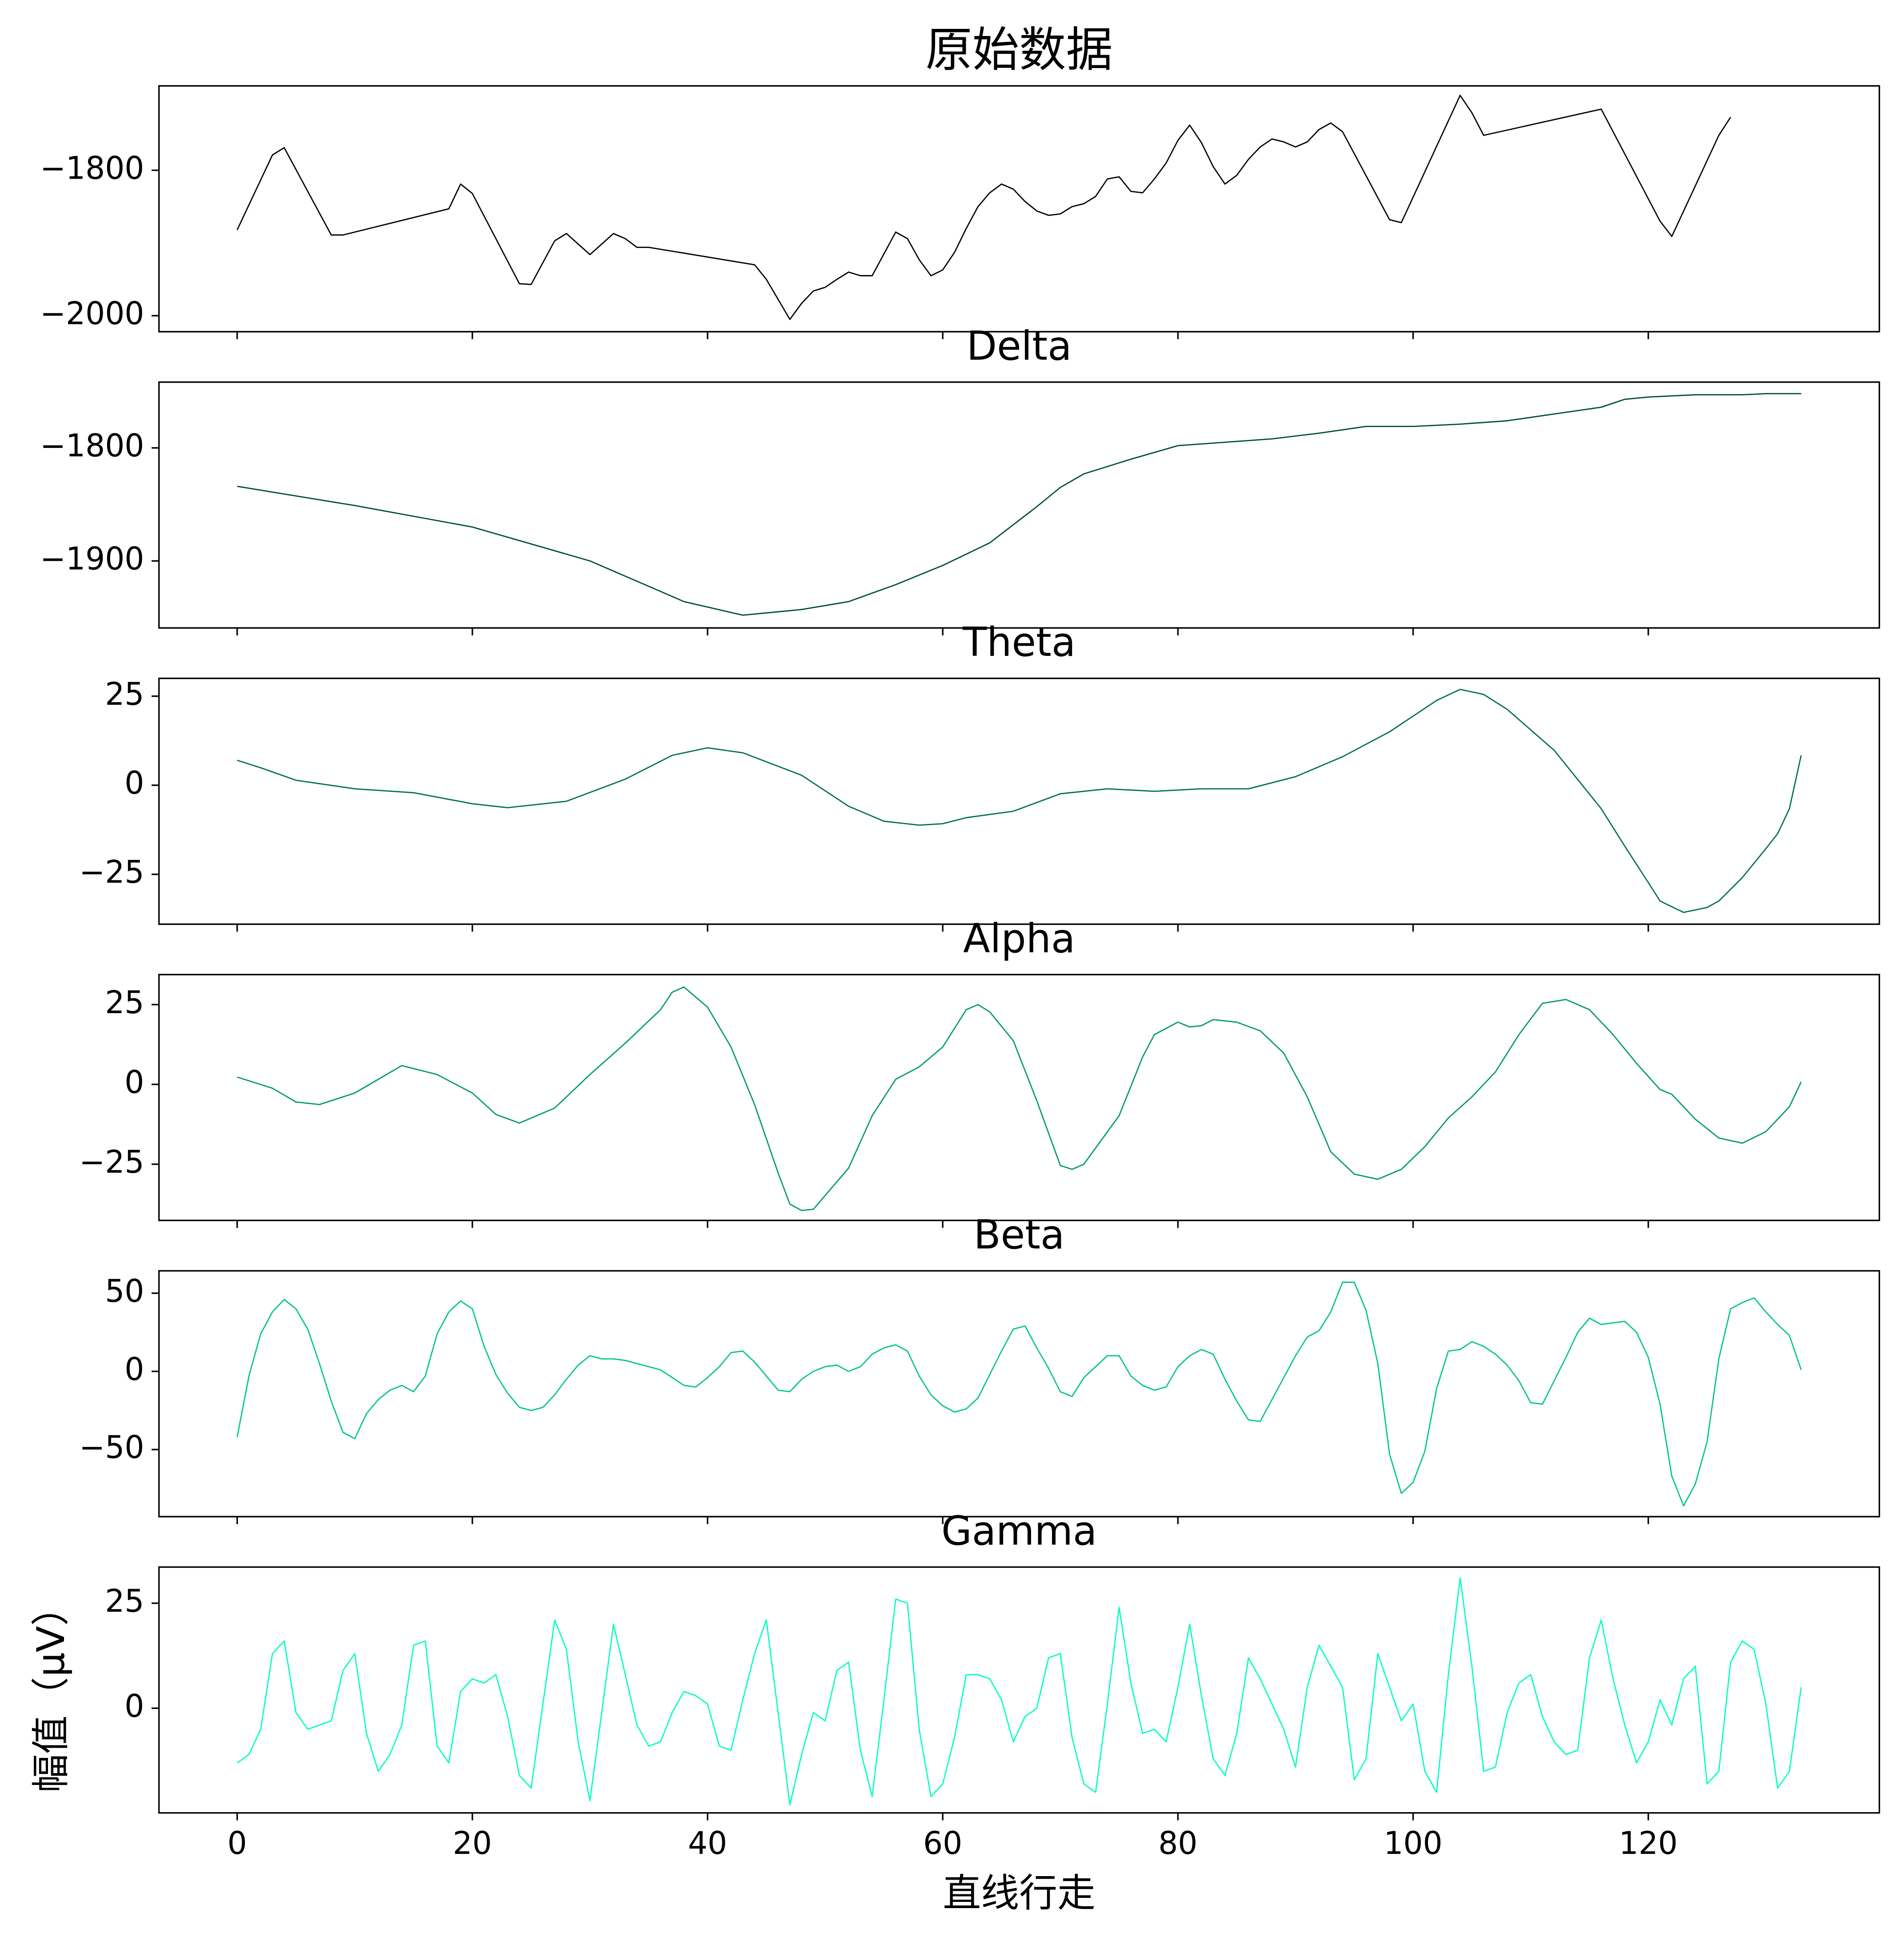 The height and width of the screenshot is (1933, 1904). What do you see at coordinates (92, 559) in the screenshot?
I see `y-tick-label: −1900` at bounding box center [92, 559].